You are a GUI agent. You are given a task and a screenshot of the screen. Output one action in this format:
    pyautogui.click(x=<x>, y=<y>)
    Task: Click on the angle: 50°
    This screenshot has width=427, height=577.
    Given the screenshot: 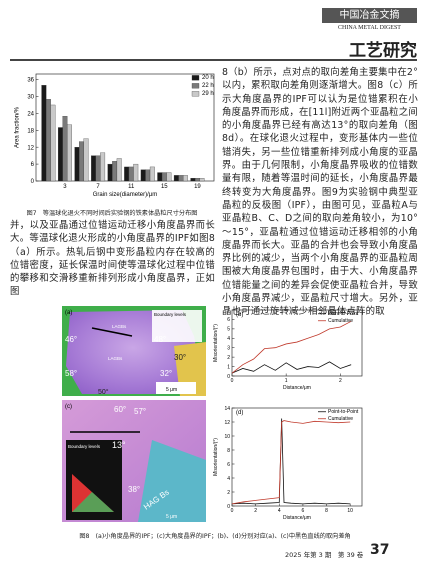 What is the action you would take?
    pyautogui.click(x=103, y=392)
    